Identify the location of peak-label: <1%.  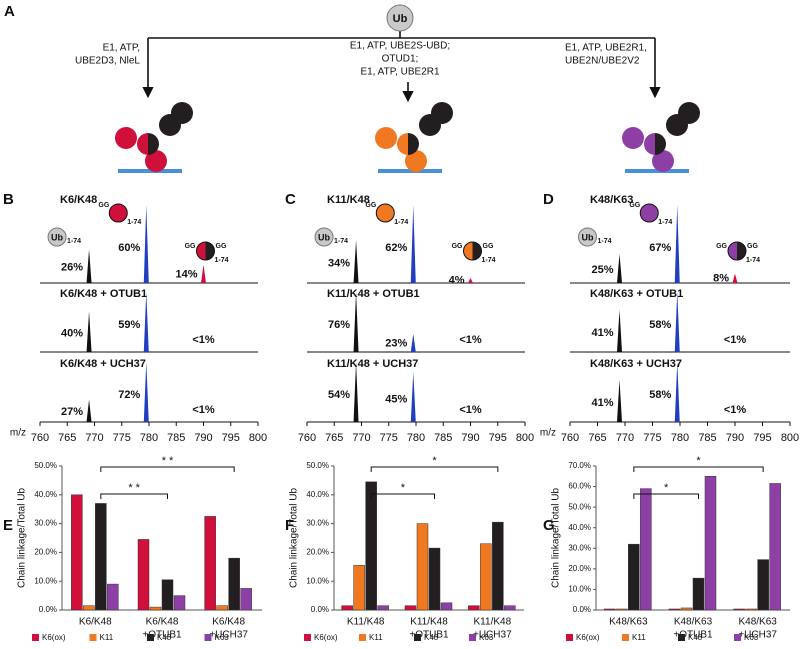
(735, 340).